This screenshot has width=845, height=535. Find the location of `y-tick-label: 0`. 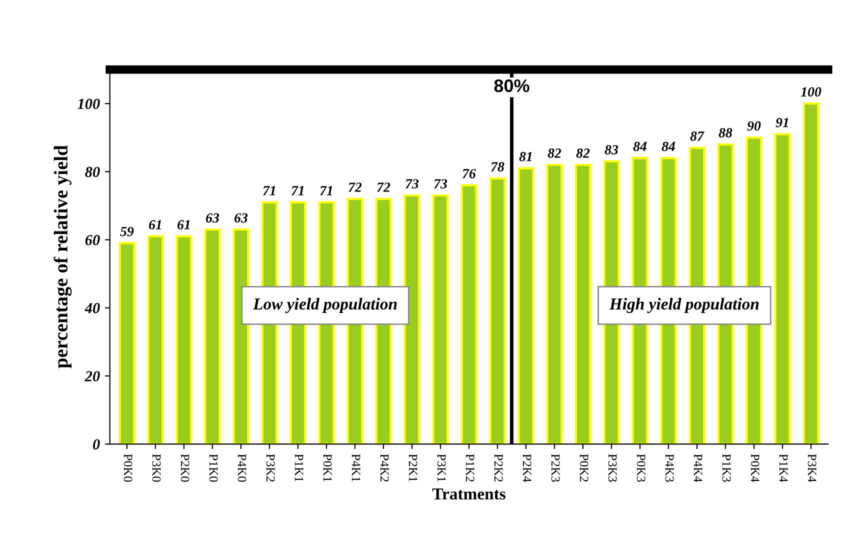

y-tick-label: 0 is located at coordinates (96, 444).